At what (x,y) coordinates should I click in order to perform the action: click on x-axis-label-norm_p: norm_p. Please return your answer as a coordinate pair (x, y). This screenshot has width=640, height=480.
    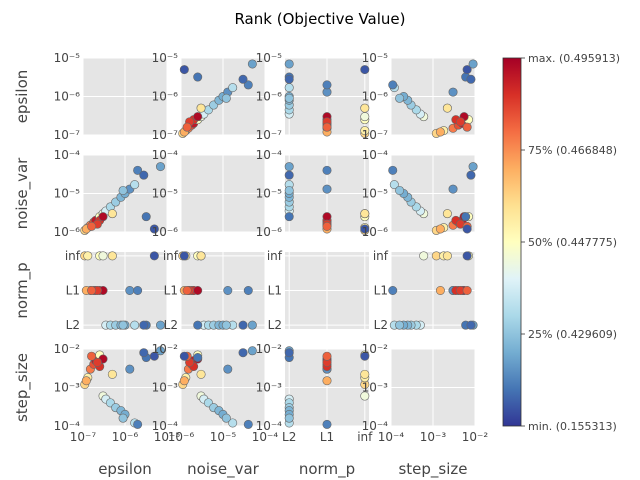
    Looking at the image, I should click on (327, 469).